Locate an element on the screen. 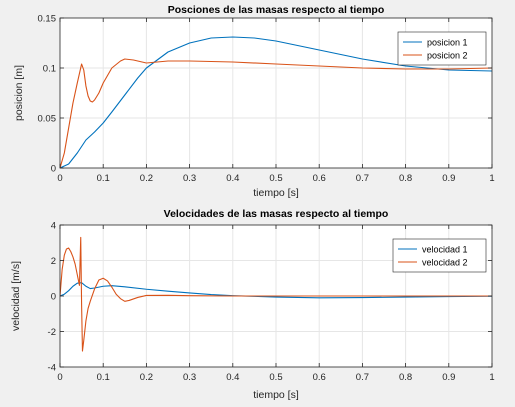  legend-label-2: velocidad 2 is located at coordinates (445, 263).